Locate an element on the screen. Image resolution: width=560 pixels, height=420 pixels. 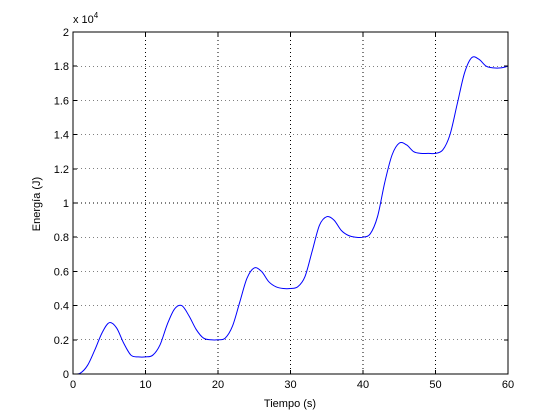
y-tick-label: 0.4 is located at coordinates (61, 307).